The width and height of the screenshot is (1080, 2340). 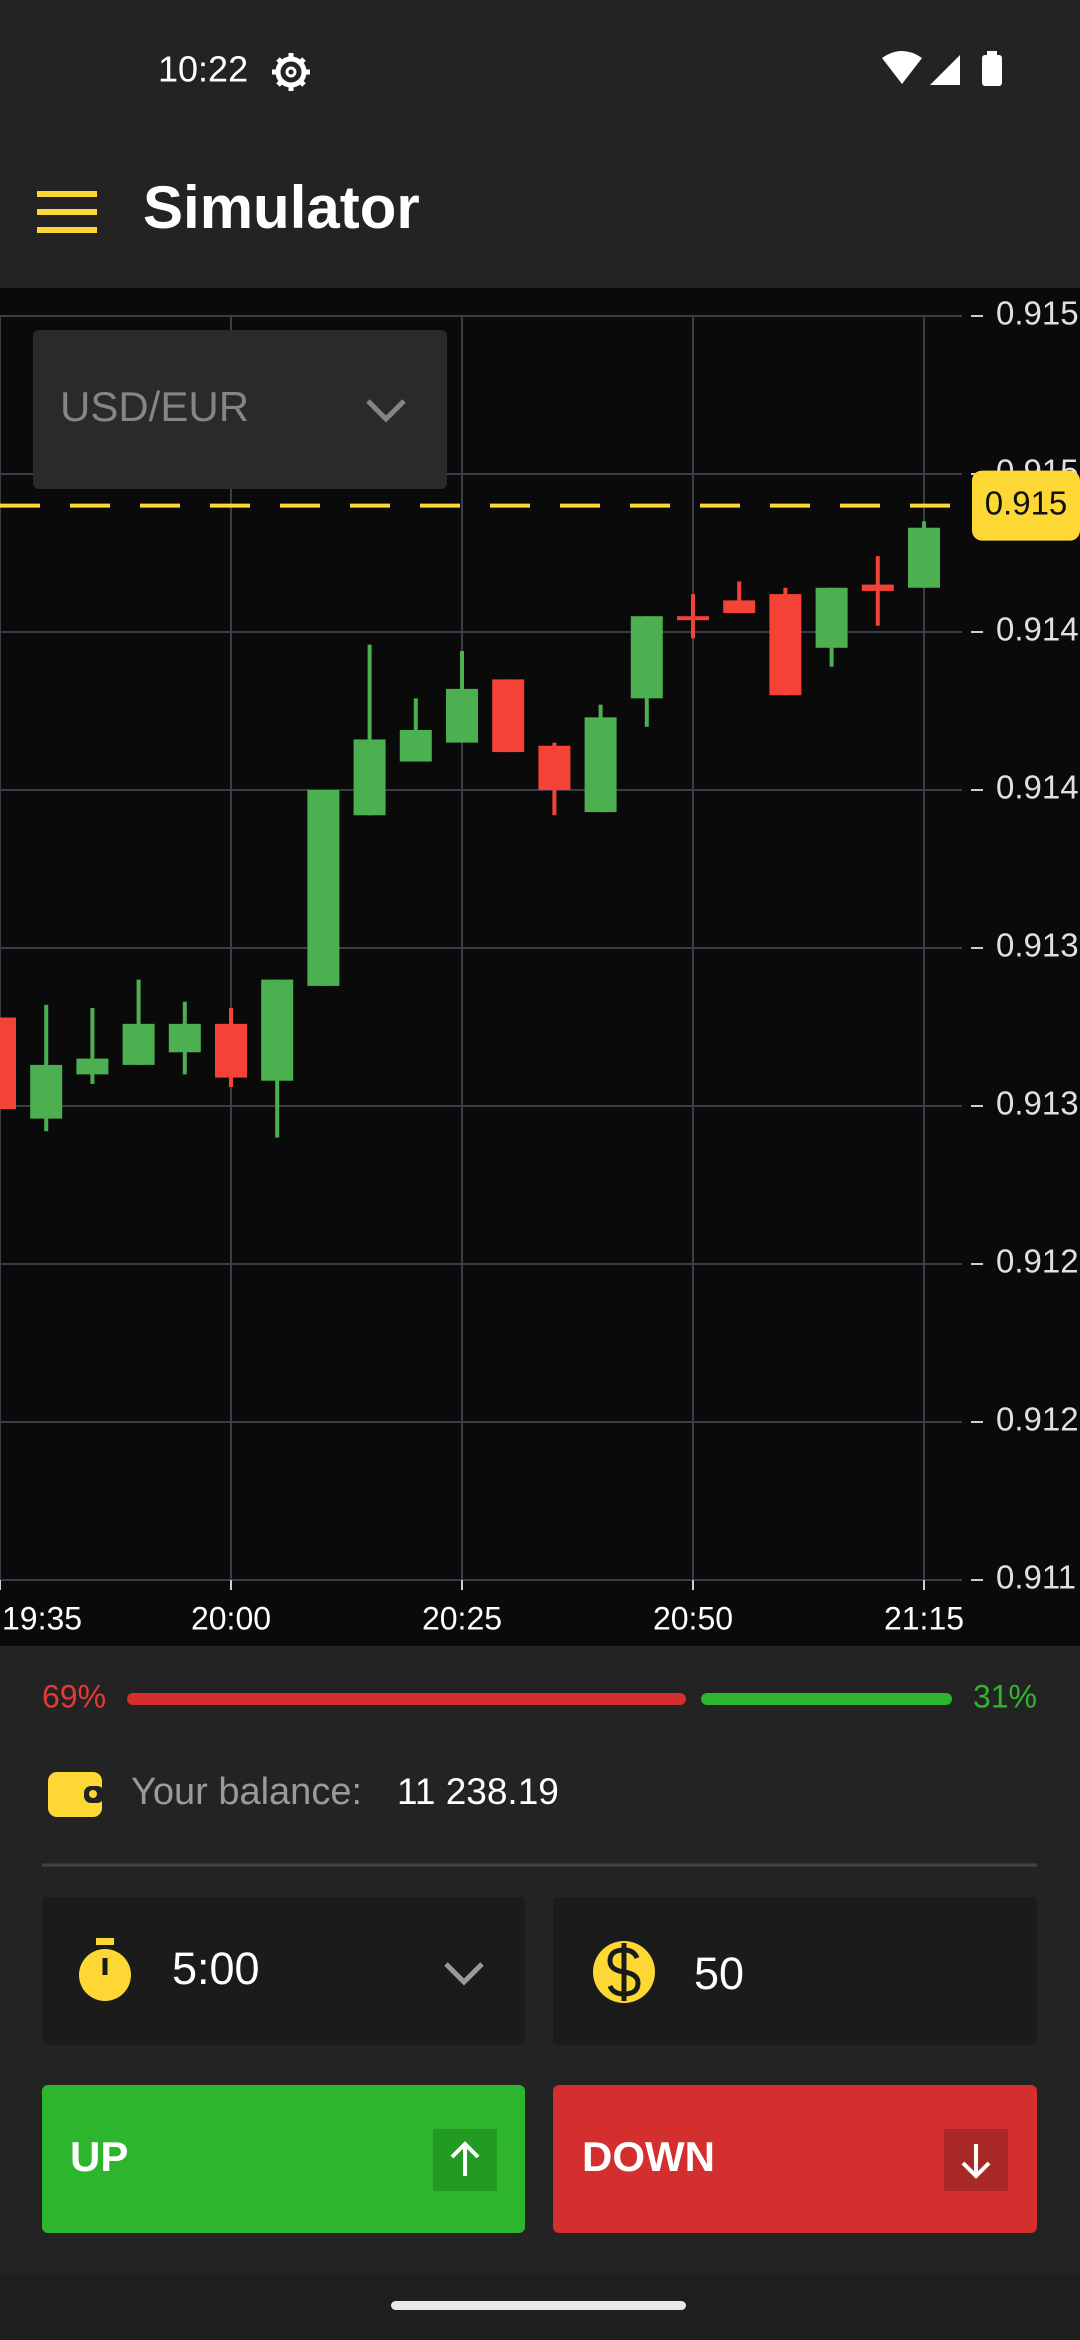 I want to click on top-bar-bg, so click(x=540, y=144).